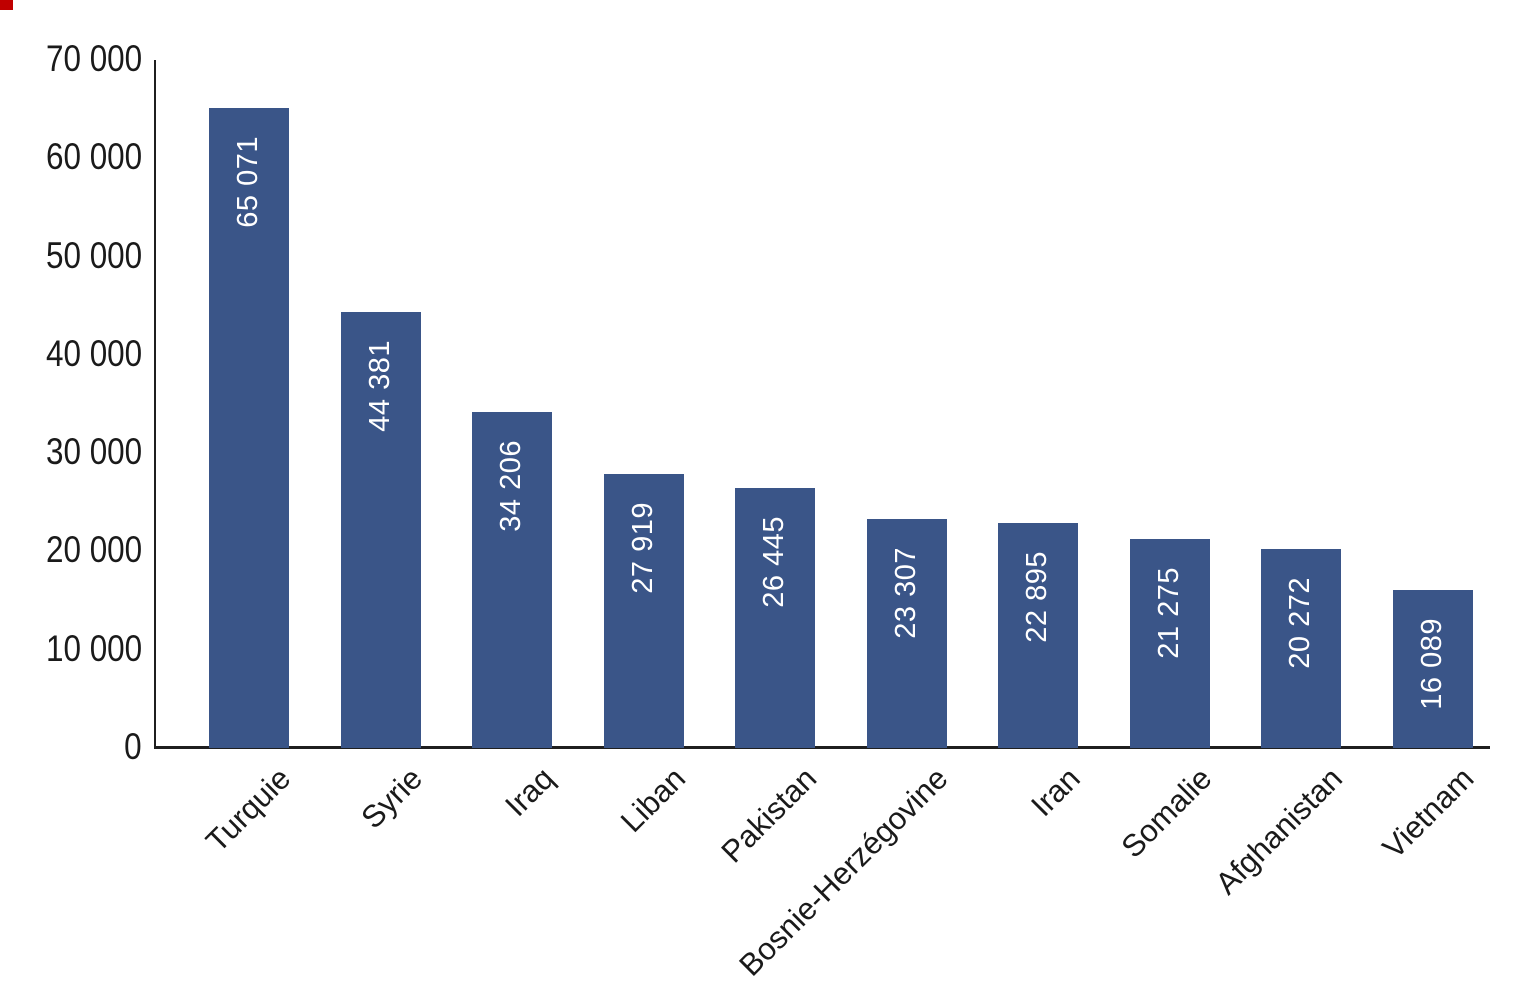 This screenshot has width=1518, height=996. What do you see at coordinates (1169, 613) in the screenshot?
I see `bar-value-label: 21 275` at bounding box center [1169, 613].